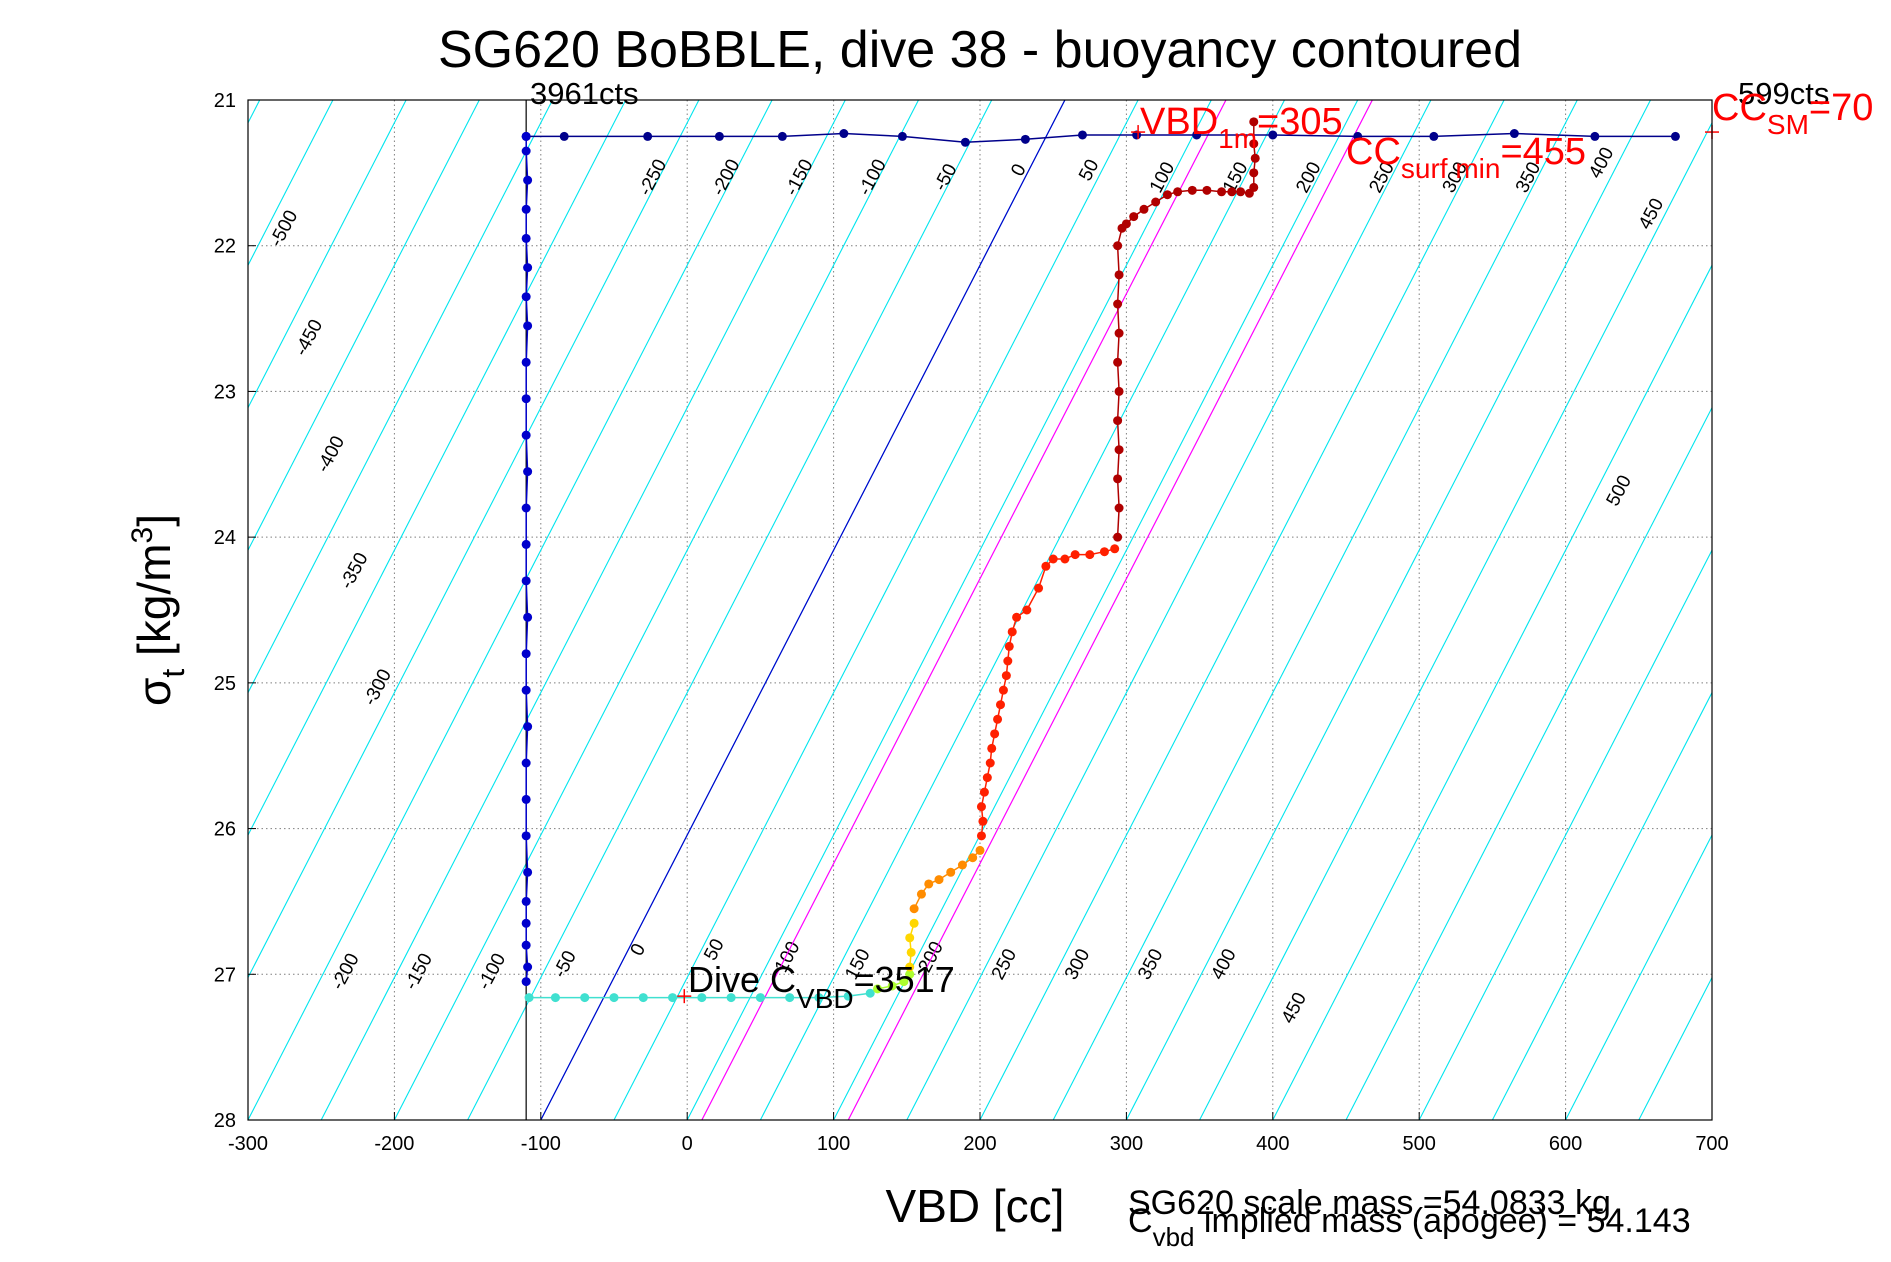  Describe the element at coordinates (584, 93) in the screenshot. I see `annotation-top-left-cts: 3961cts` at that location.